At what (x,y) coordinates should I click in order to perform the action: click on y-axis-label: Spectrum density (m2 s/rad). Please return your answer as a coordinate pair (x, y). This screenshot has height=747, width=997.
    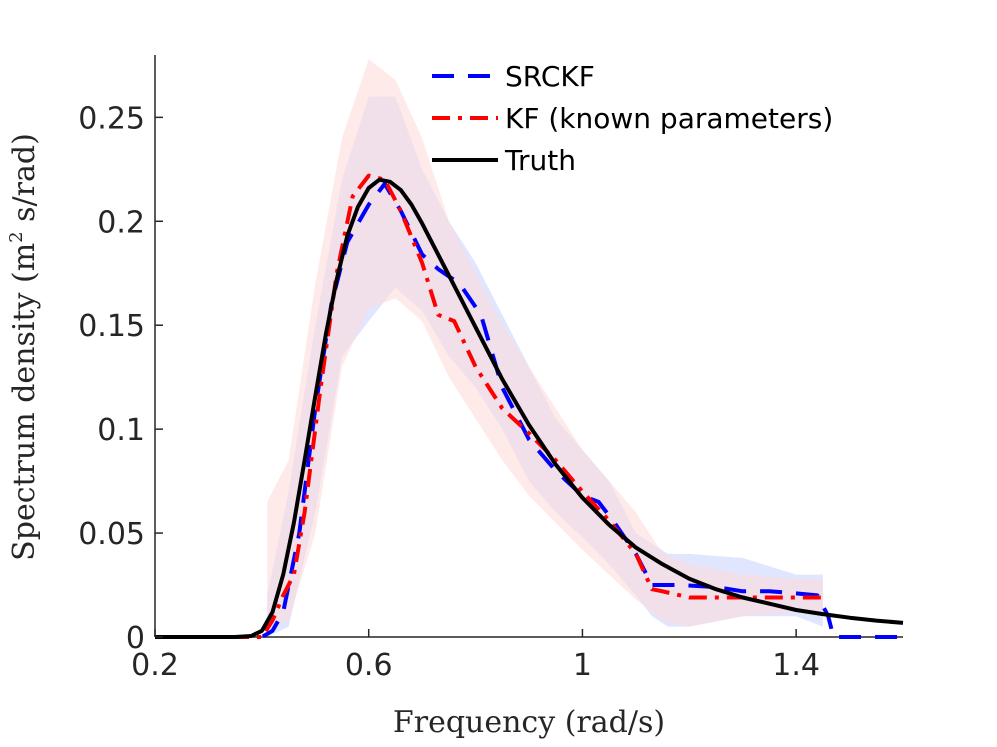
    Looking at the image, I should click on (24, 347).